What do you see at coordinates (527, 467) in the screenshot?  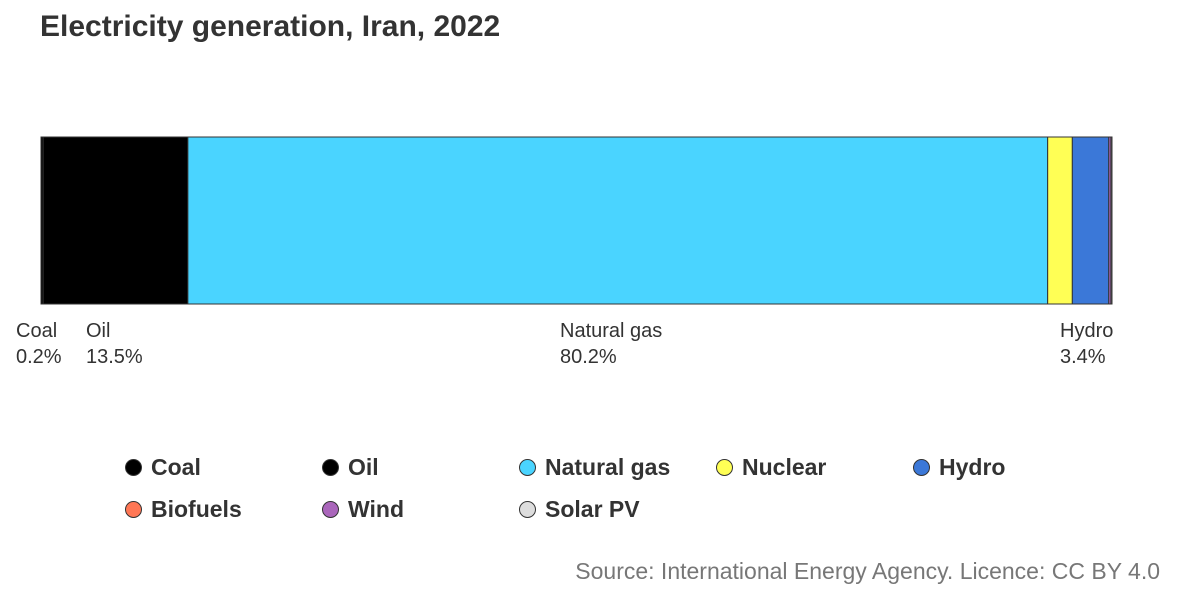 I see `legend-swatch-natural-gas` at bounding box center [527, 467].